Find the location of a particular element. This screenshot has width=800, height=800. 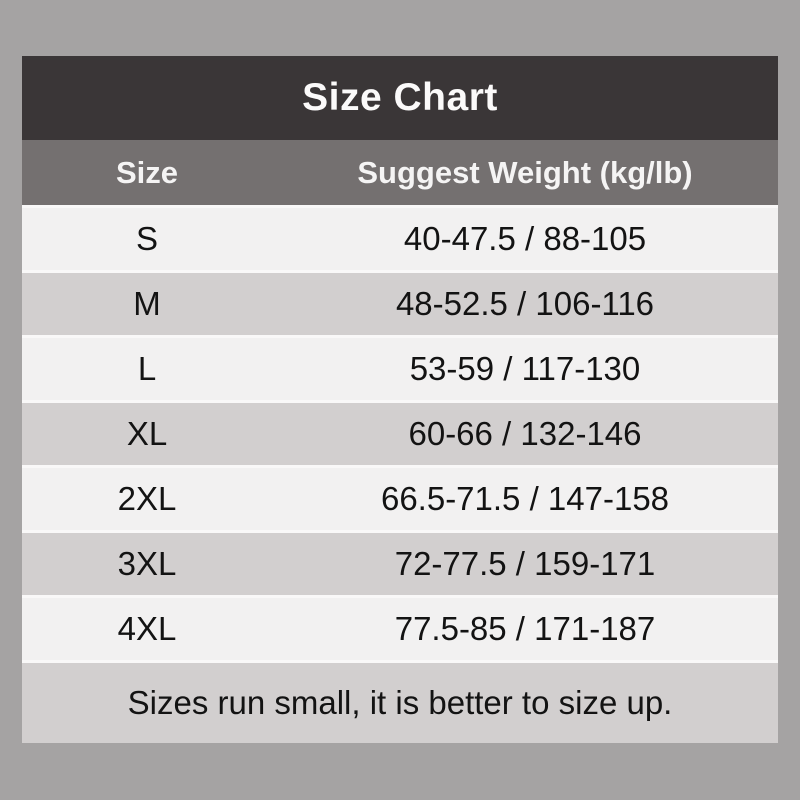

column-header-weight: Suggest Weight (kg/lb) is located at coordinates (525, 172).